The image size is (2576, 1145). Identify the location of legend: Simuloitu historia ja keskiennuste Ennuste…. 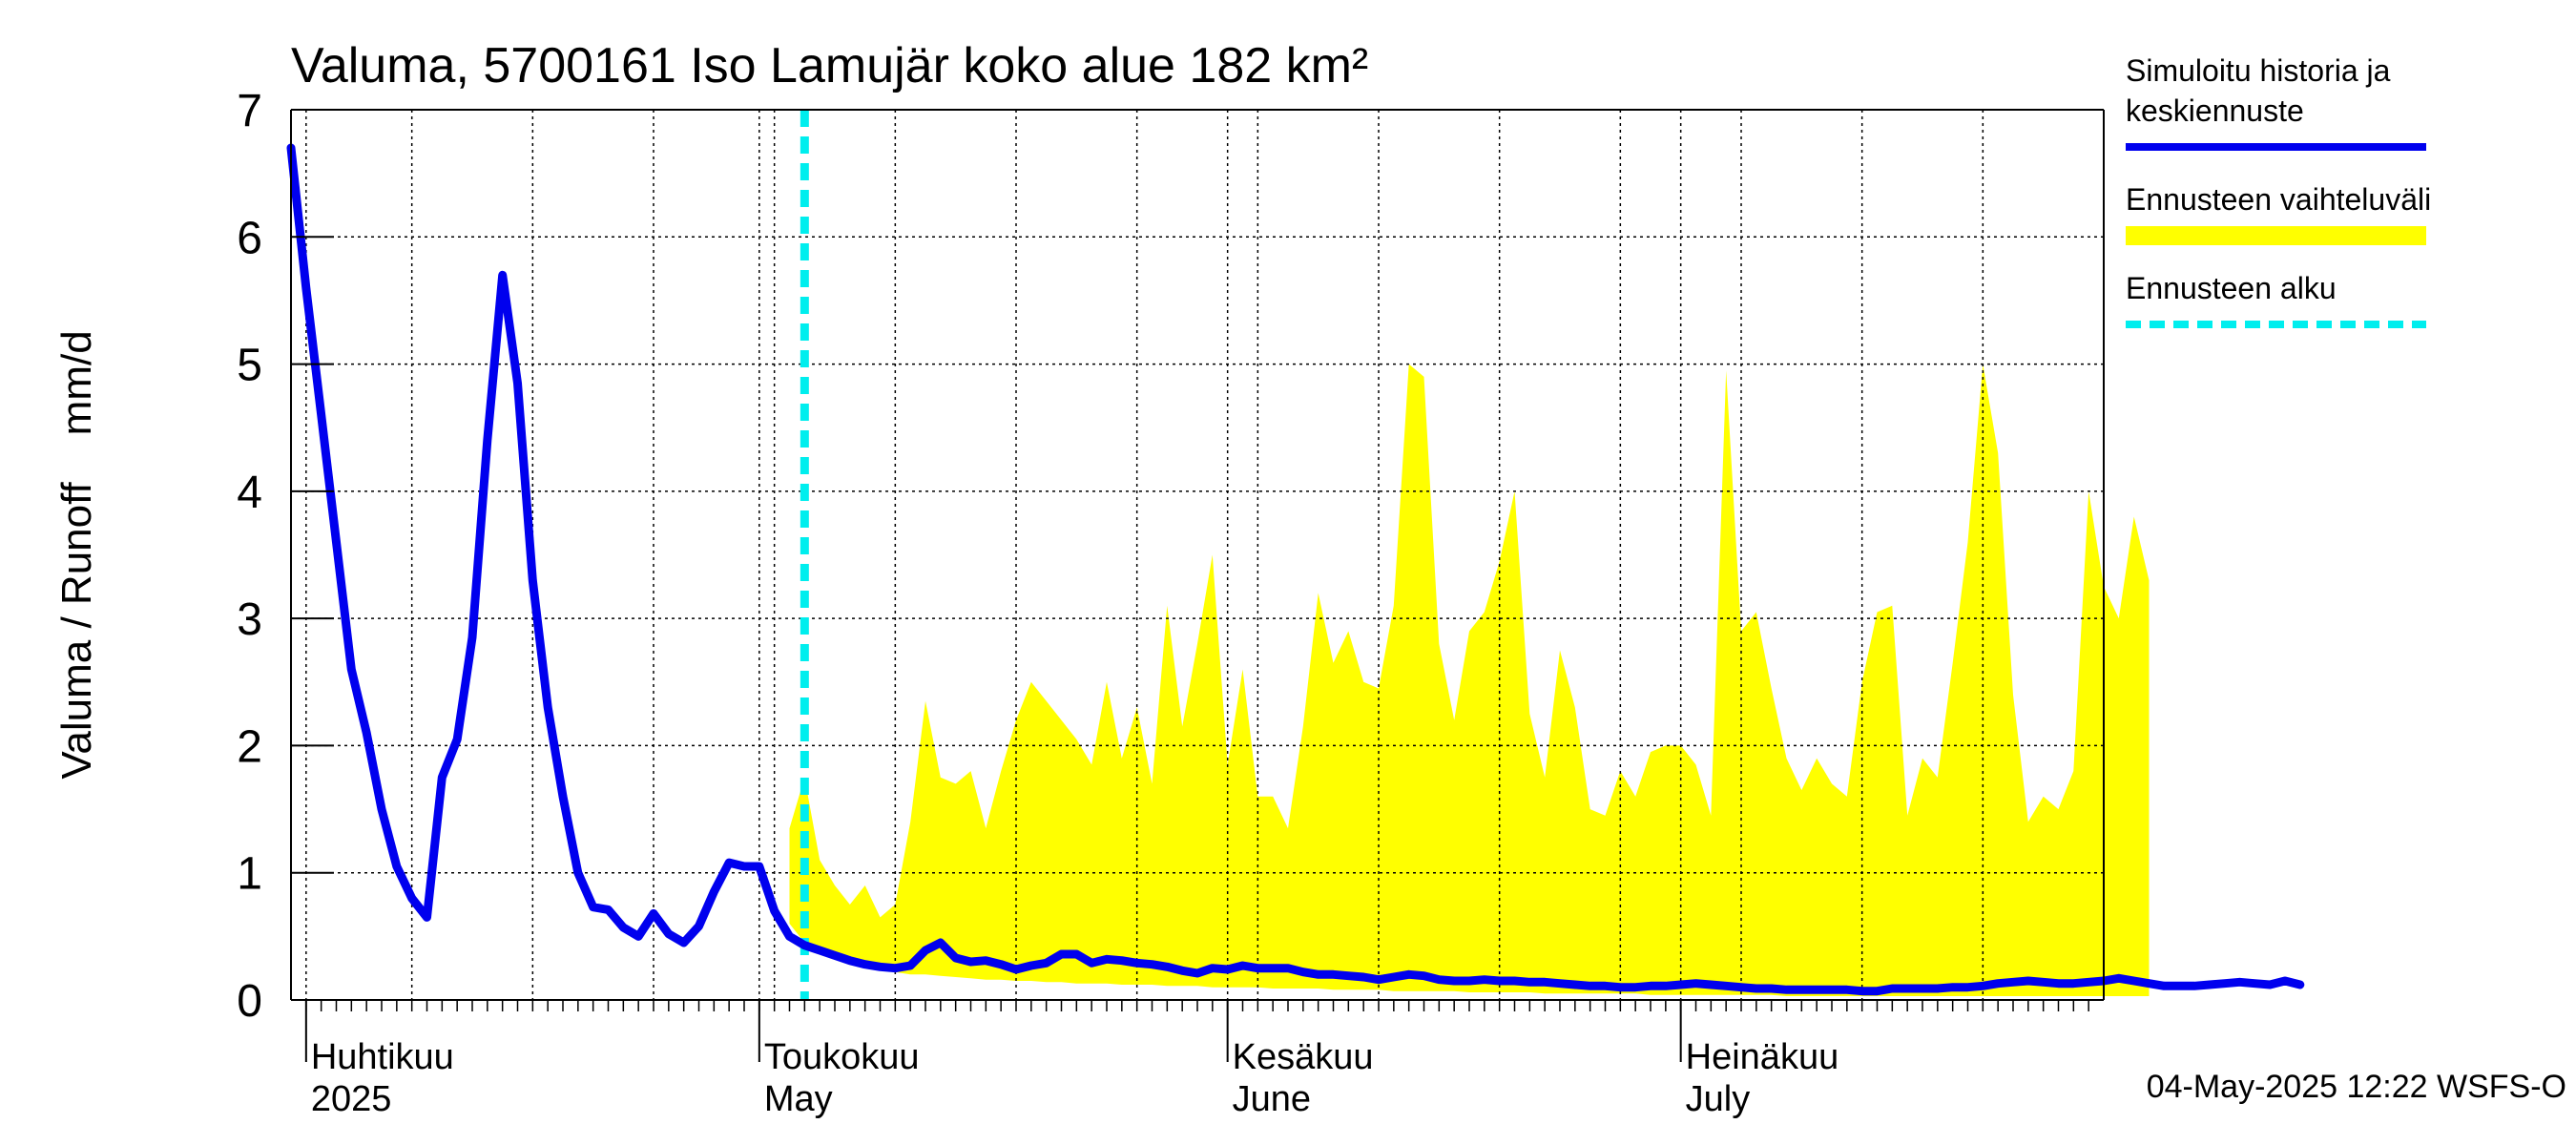
(2278, 191).